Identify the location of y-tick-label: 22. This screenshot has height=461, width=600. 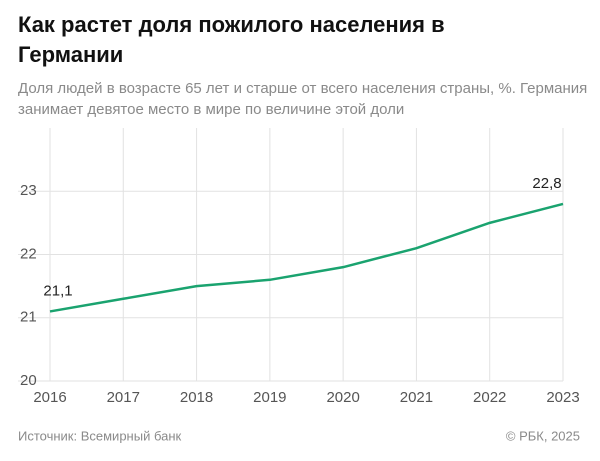
(28, 253).